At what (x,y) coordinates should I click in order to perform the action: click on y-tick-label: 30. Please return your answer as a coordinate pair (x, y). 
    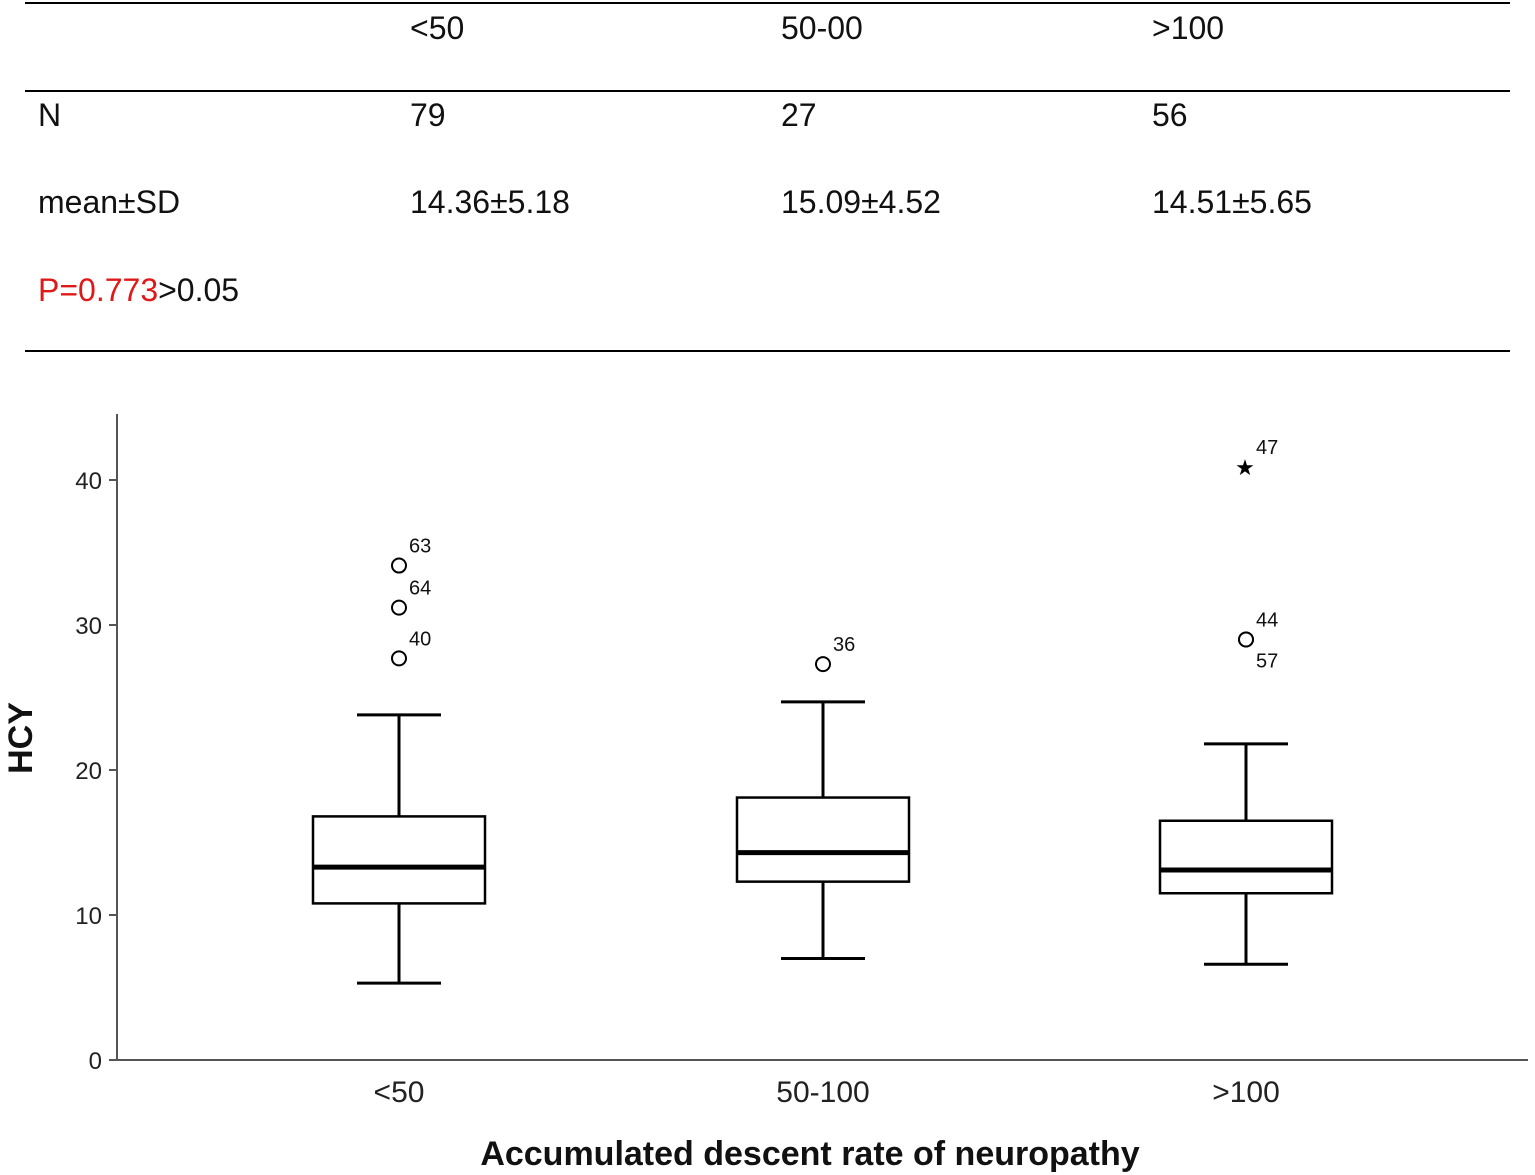
    Looking at the image, I should click on (88, 626).